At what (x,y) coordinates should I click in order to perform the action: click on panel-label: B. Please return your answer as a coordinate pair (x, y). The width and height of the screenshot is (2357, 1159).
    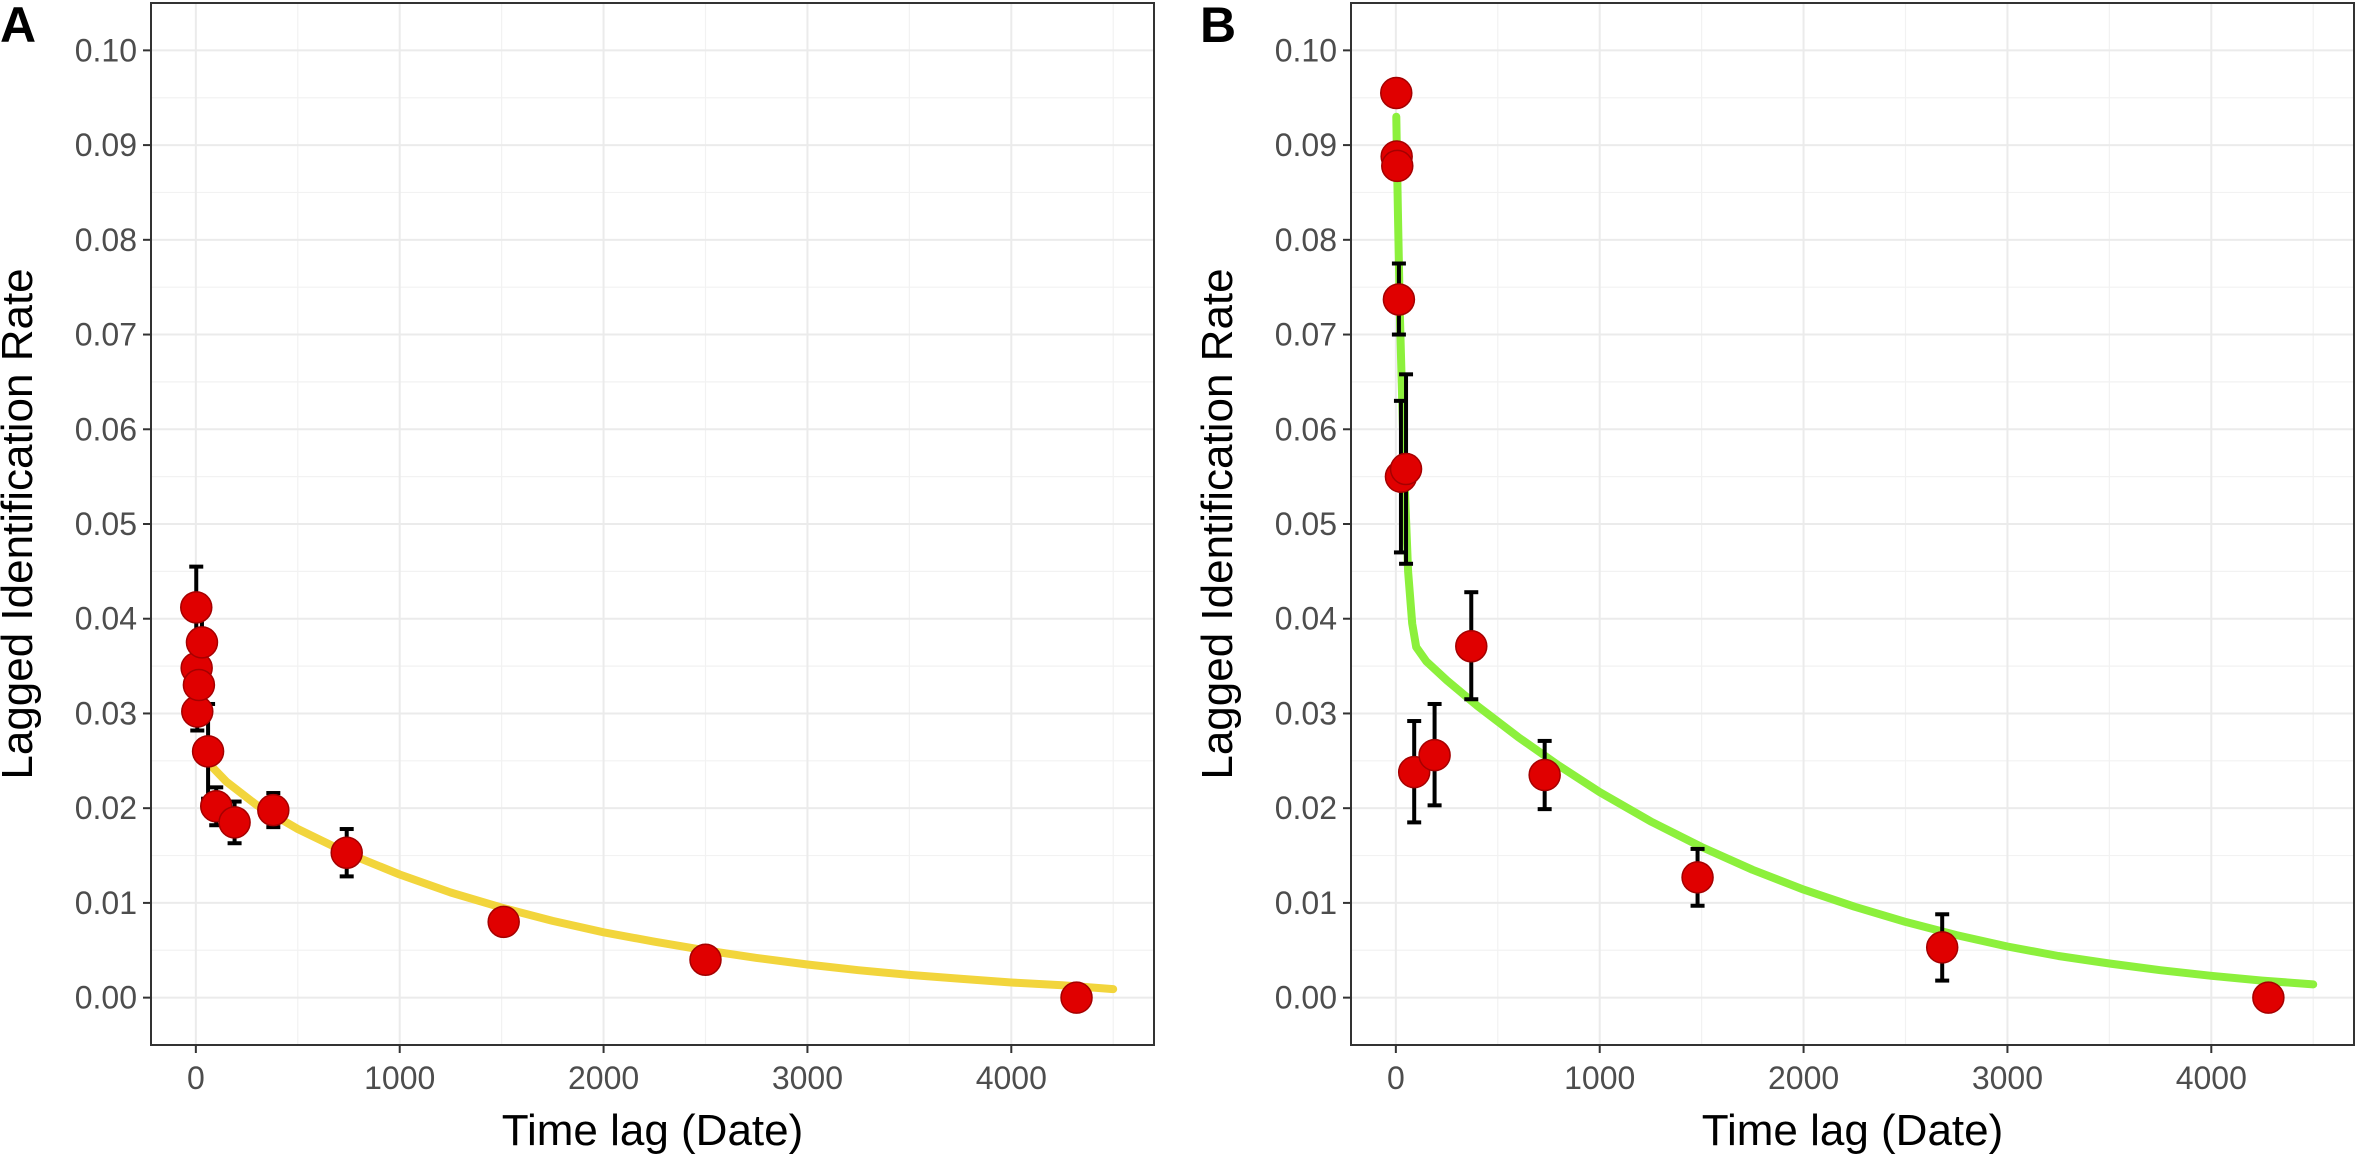
    Looking at the image, I should click on (1218, 26).